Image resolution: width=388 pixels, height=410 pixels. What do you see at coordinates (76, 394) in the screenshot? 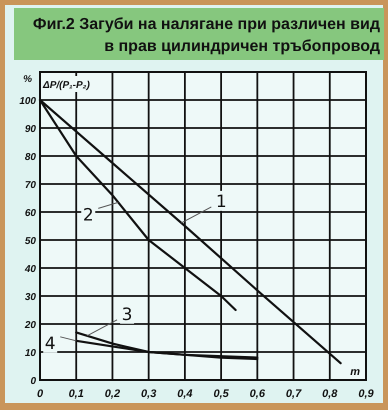
I see `x-tick-label: 0,1` at bounding box center [76, 394].